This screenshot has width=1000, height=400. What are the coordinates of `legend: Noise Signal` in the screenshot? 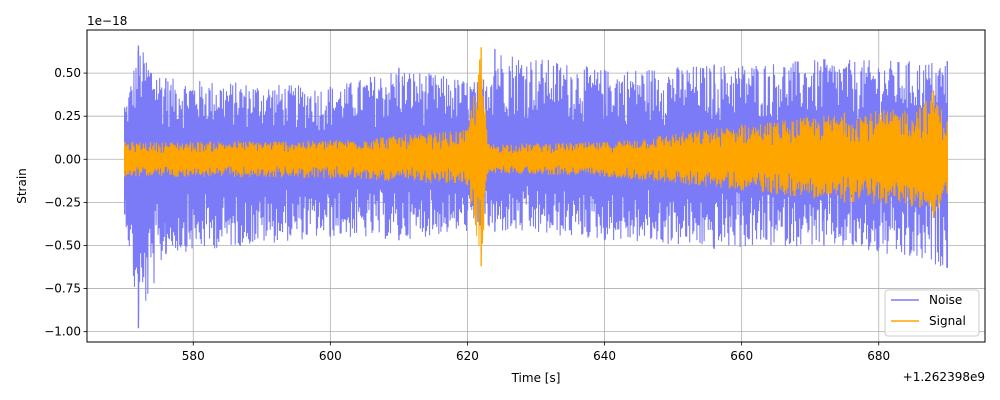 It's located at (932, 313).